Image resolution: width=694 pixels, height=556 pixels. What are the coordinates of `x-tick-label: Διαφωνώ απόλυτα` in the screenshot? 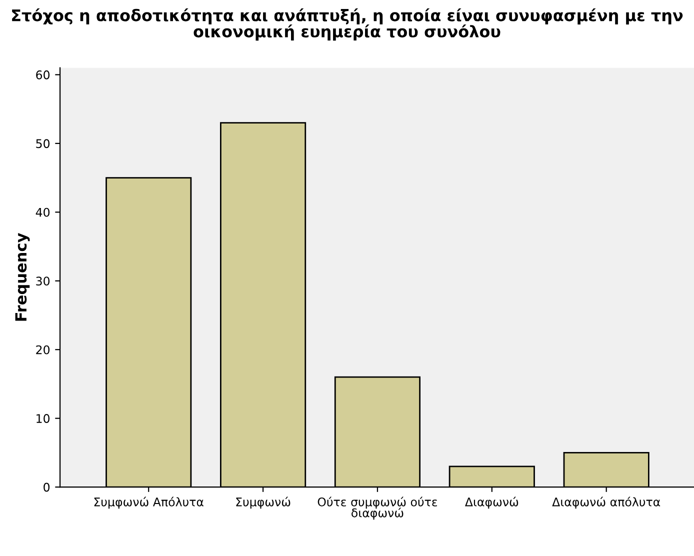 It's located at (606, 502).